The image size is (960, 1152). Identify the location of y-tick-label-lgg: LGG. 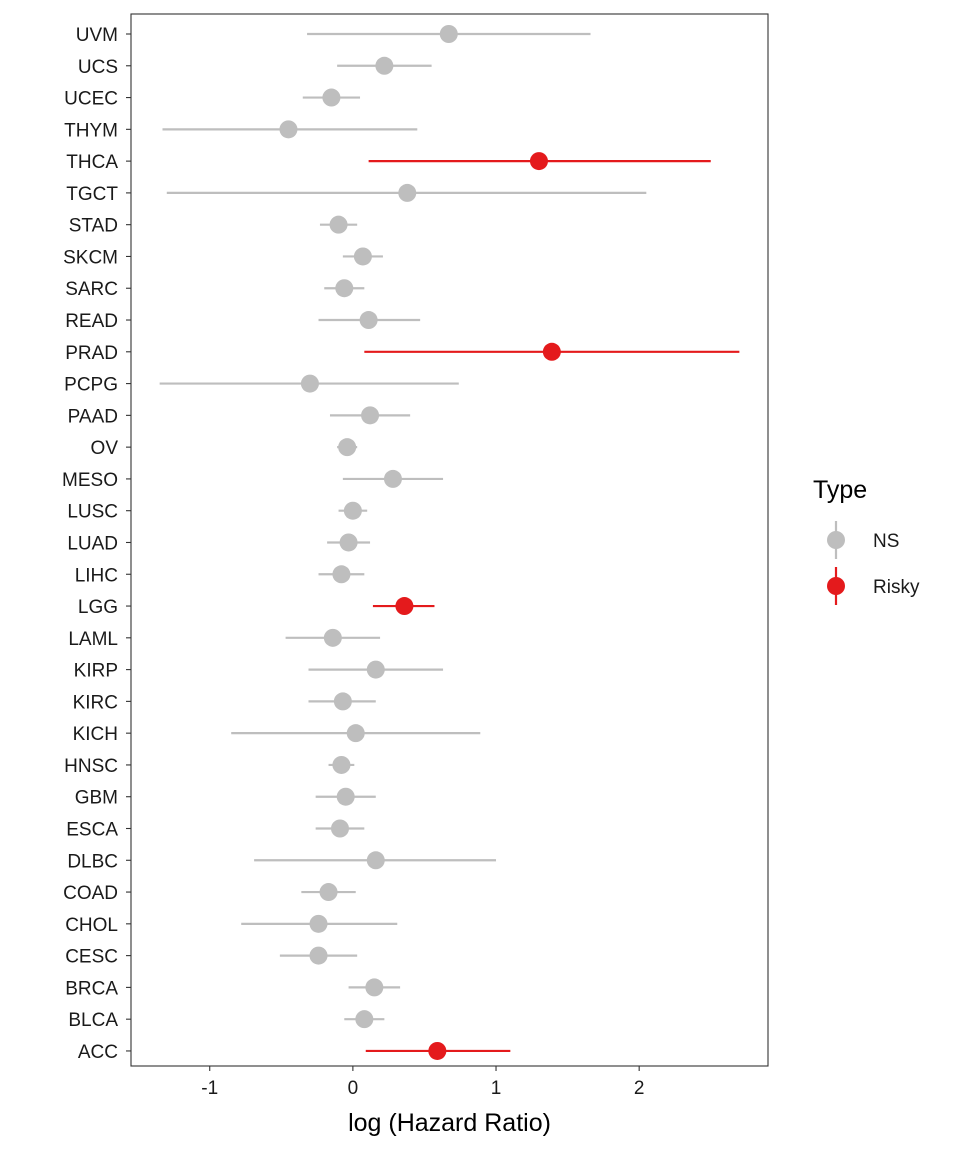
(98, 607).